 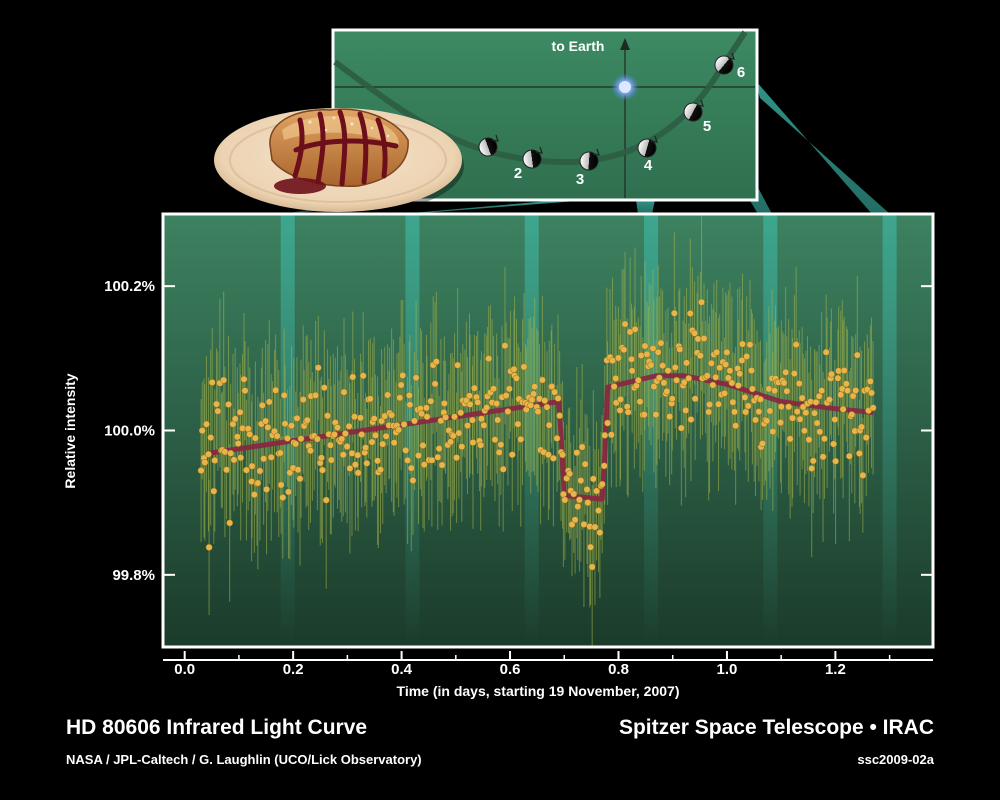 I want to click on planet-markers: 2 3 4 5 6, so click(x=611, y=120).